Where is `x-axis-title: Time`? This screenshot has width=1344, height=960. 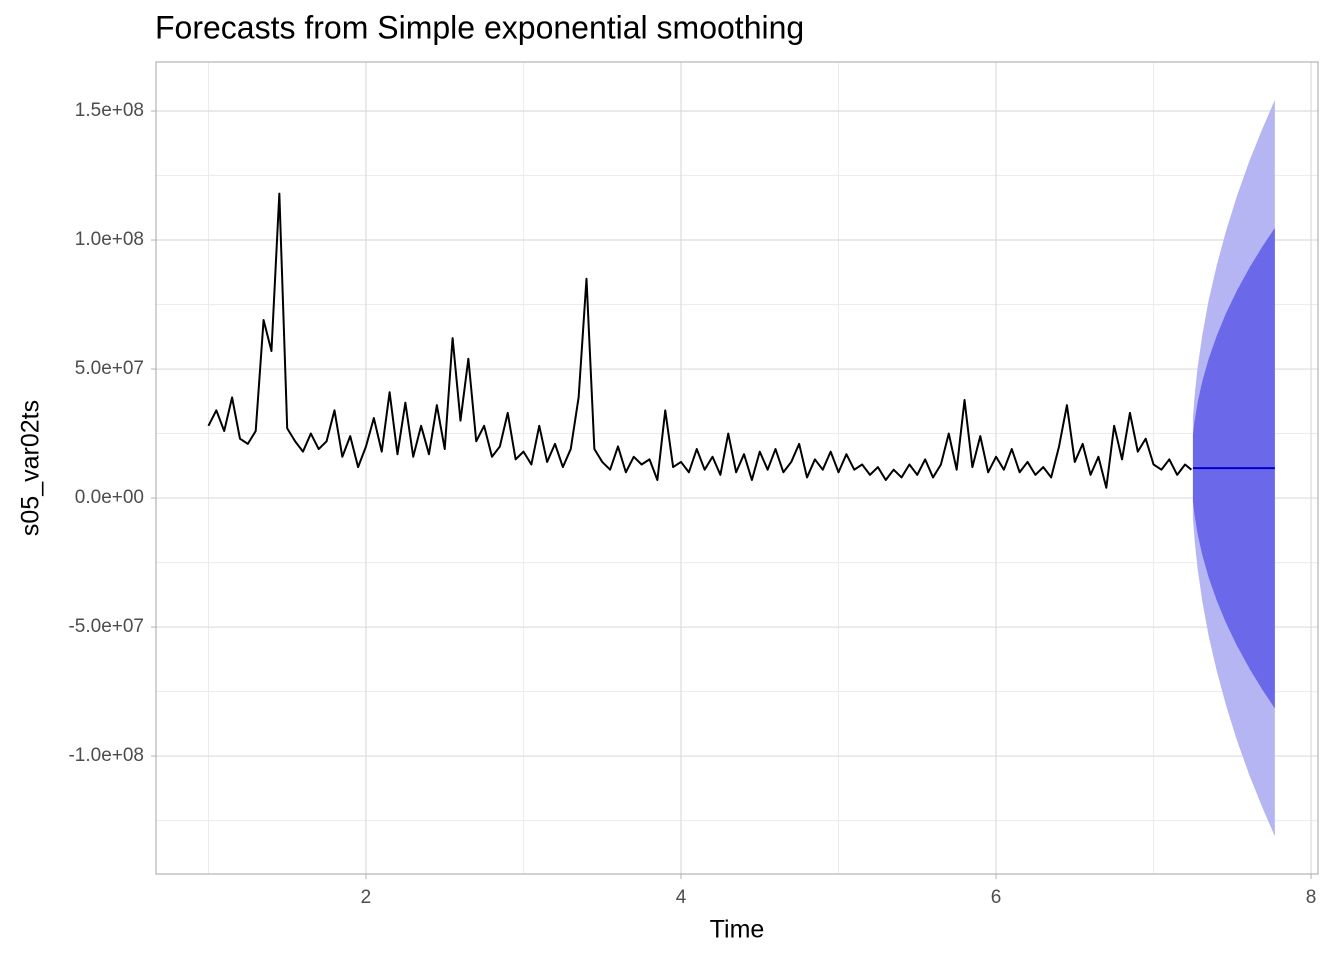 x-axis-title: Time is located at coordinates (737, 930).